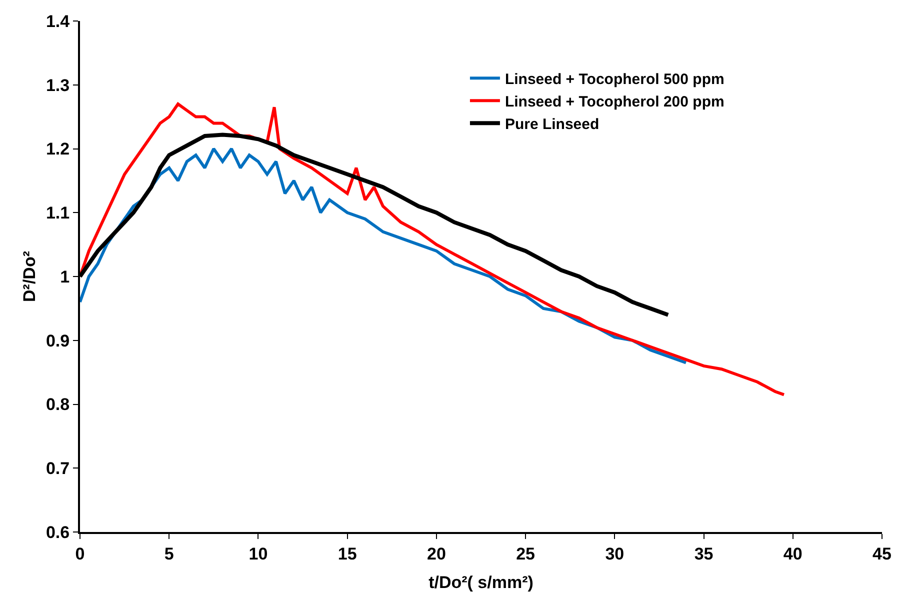 Image resolution: width=907 pixels, height=592 pixels. Describe the element at coordinates (80, 554) in the screenshot. I see `x-tick-label: 0` at that location.